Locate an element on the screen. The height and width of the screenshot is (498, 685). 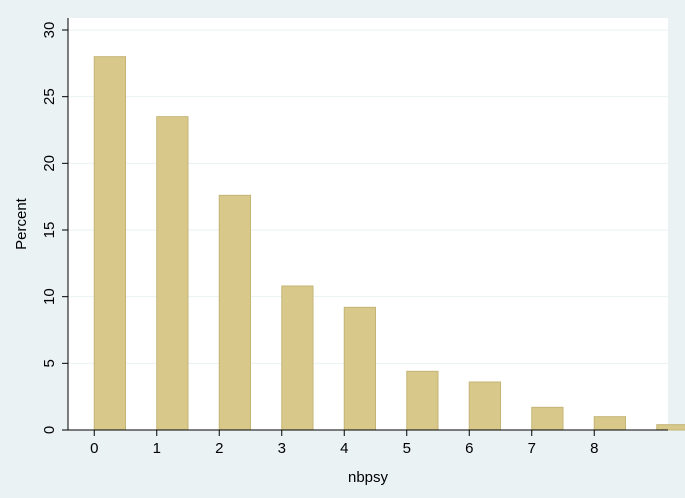
x-tick-label: 5 is located at coordinates (407, 448).